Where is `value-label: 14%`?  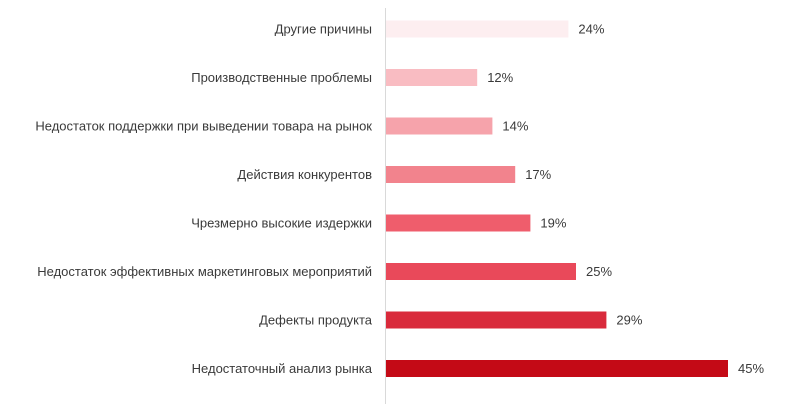
value-label: 14% is located at coordinates (515, 126).